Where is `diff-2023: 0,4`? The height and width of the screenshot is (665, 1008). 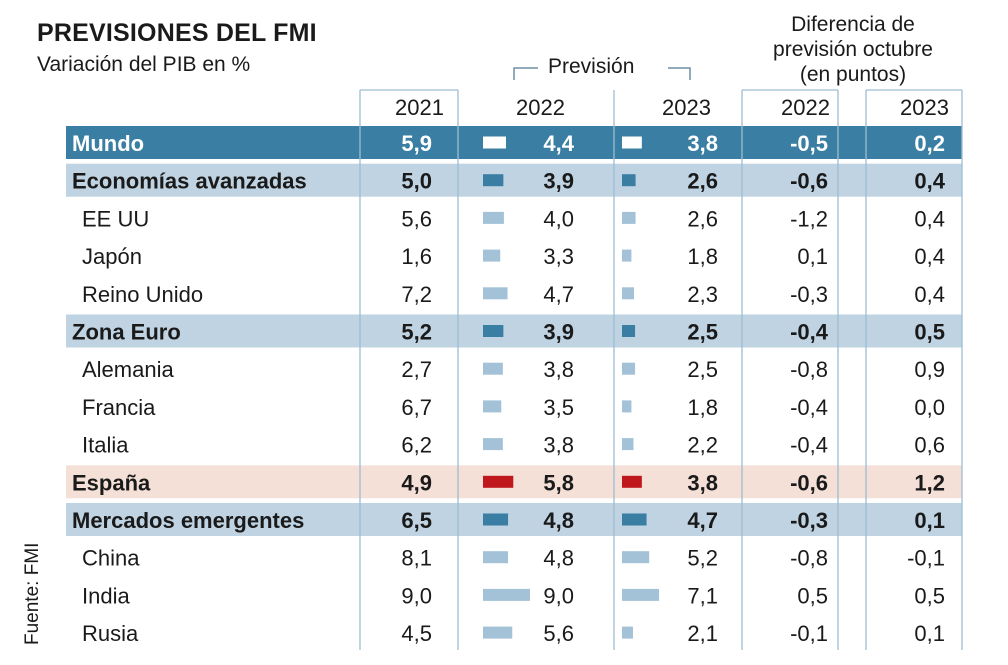
diff-2023: 0,4 is located at coordinates (929, 181).